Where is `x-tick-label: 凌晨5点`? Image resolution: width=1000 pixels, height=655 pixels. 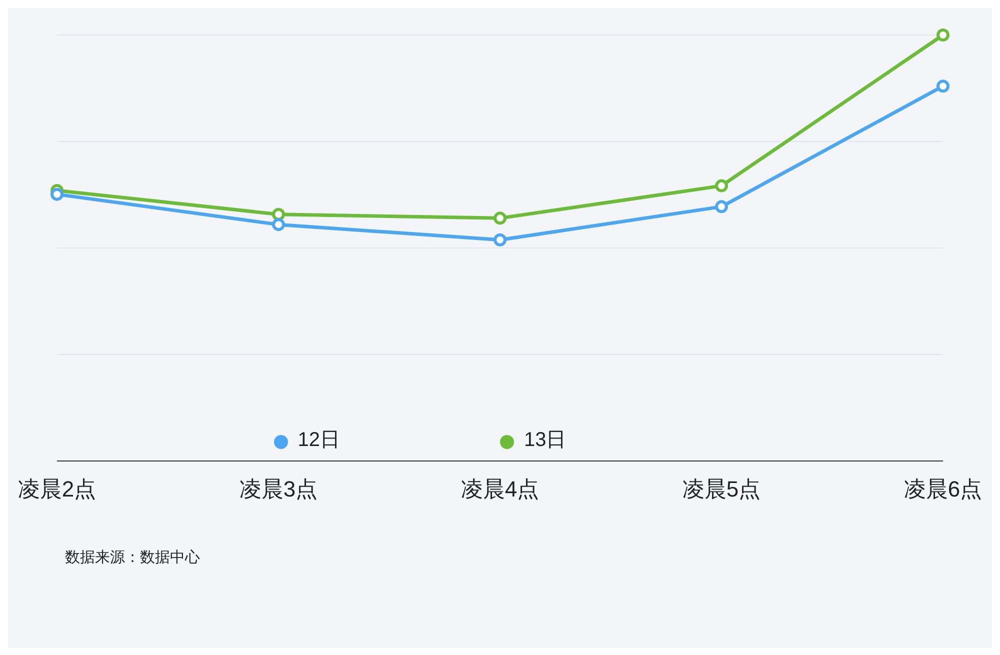
x-tick-label: 凌晨5点 is located at coordinates (721, 489).